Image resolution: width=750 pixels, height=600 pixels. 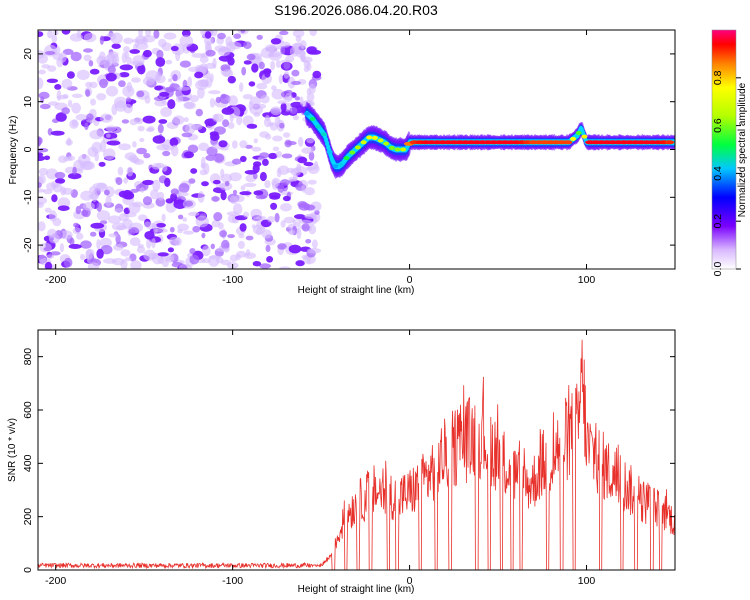 I want to click on colorbar-ticks: 0.0 0.2 0.4 0.6 0.8, so click(x=726, y=173).